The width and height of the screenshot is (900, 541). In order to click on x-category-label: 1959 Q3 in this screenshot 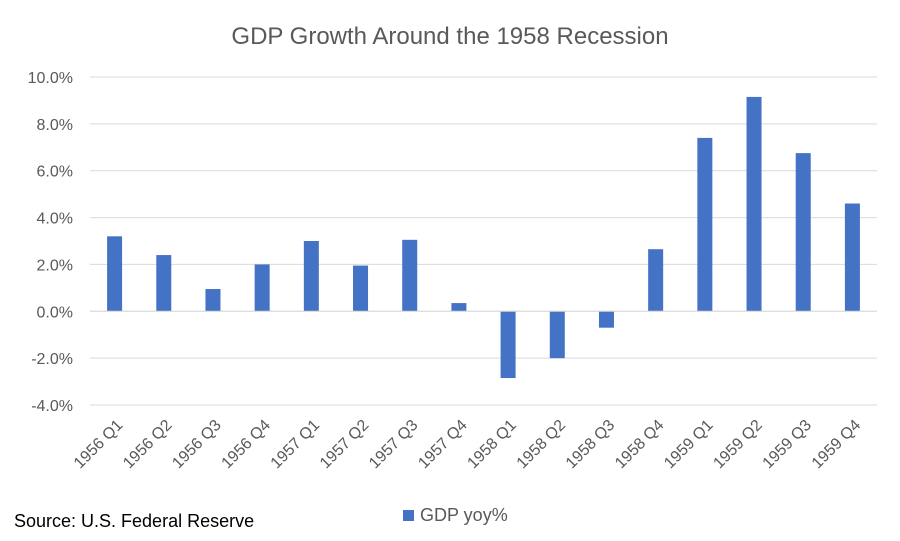, I will do `click(788, 445)`.